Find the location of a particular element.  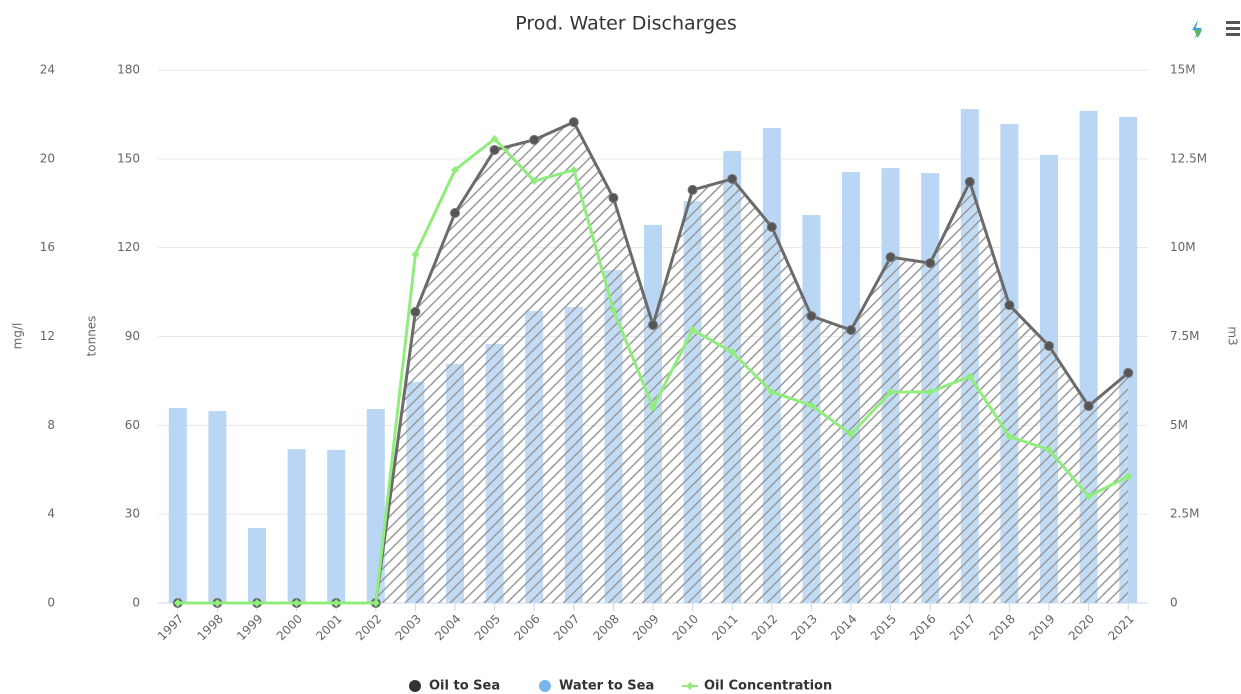

y2-tick-label: 2.5M is located at coordinates (1184, 514).